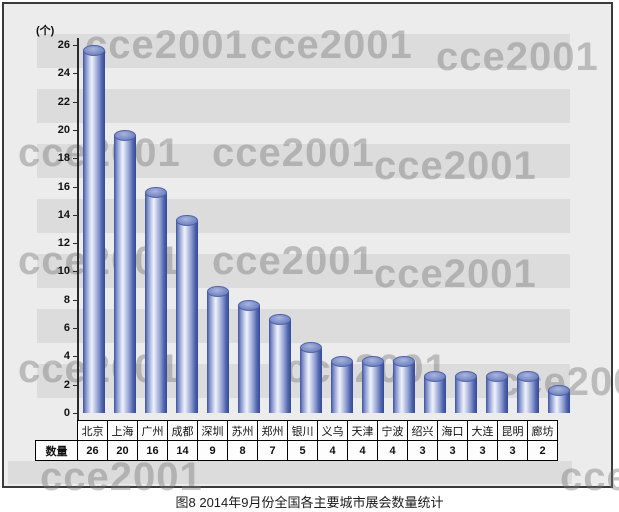  Describe the element at coordinates (272, 430) in the screenshot. I see `city-cell: 郑州` at that location.